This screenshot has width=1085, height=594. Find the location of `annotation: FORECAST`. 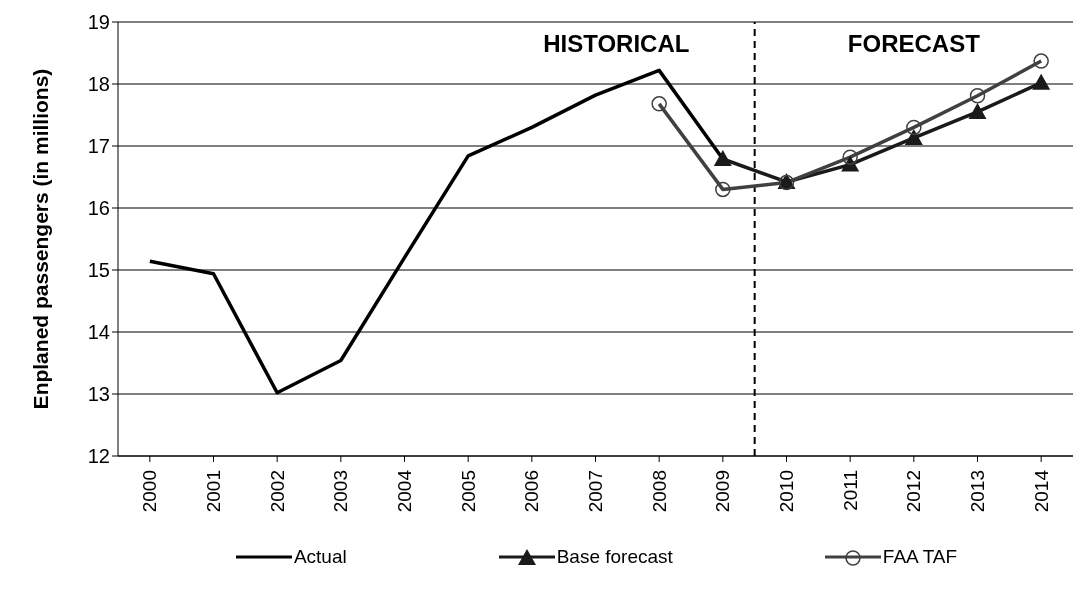

annotation: FORECAST is located at coordinates (914, 43).